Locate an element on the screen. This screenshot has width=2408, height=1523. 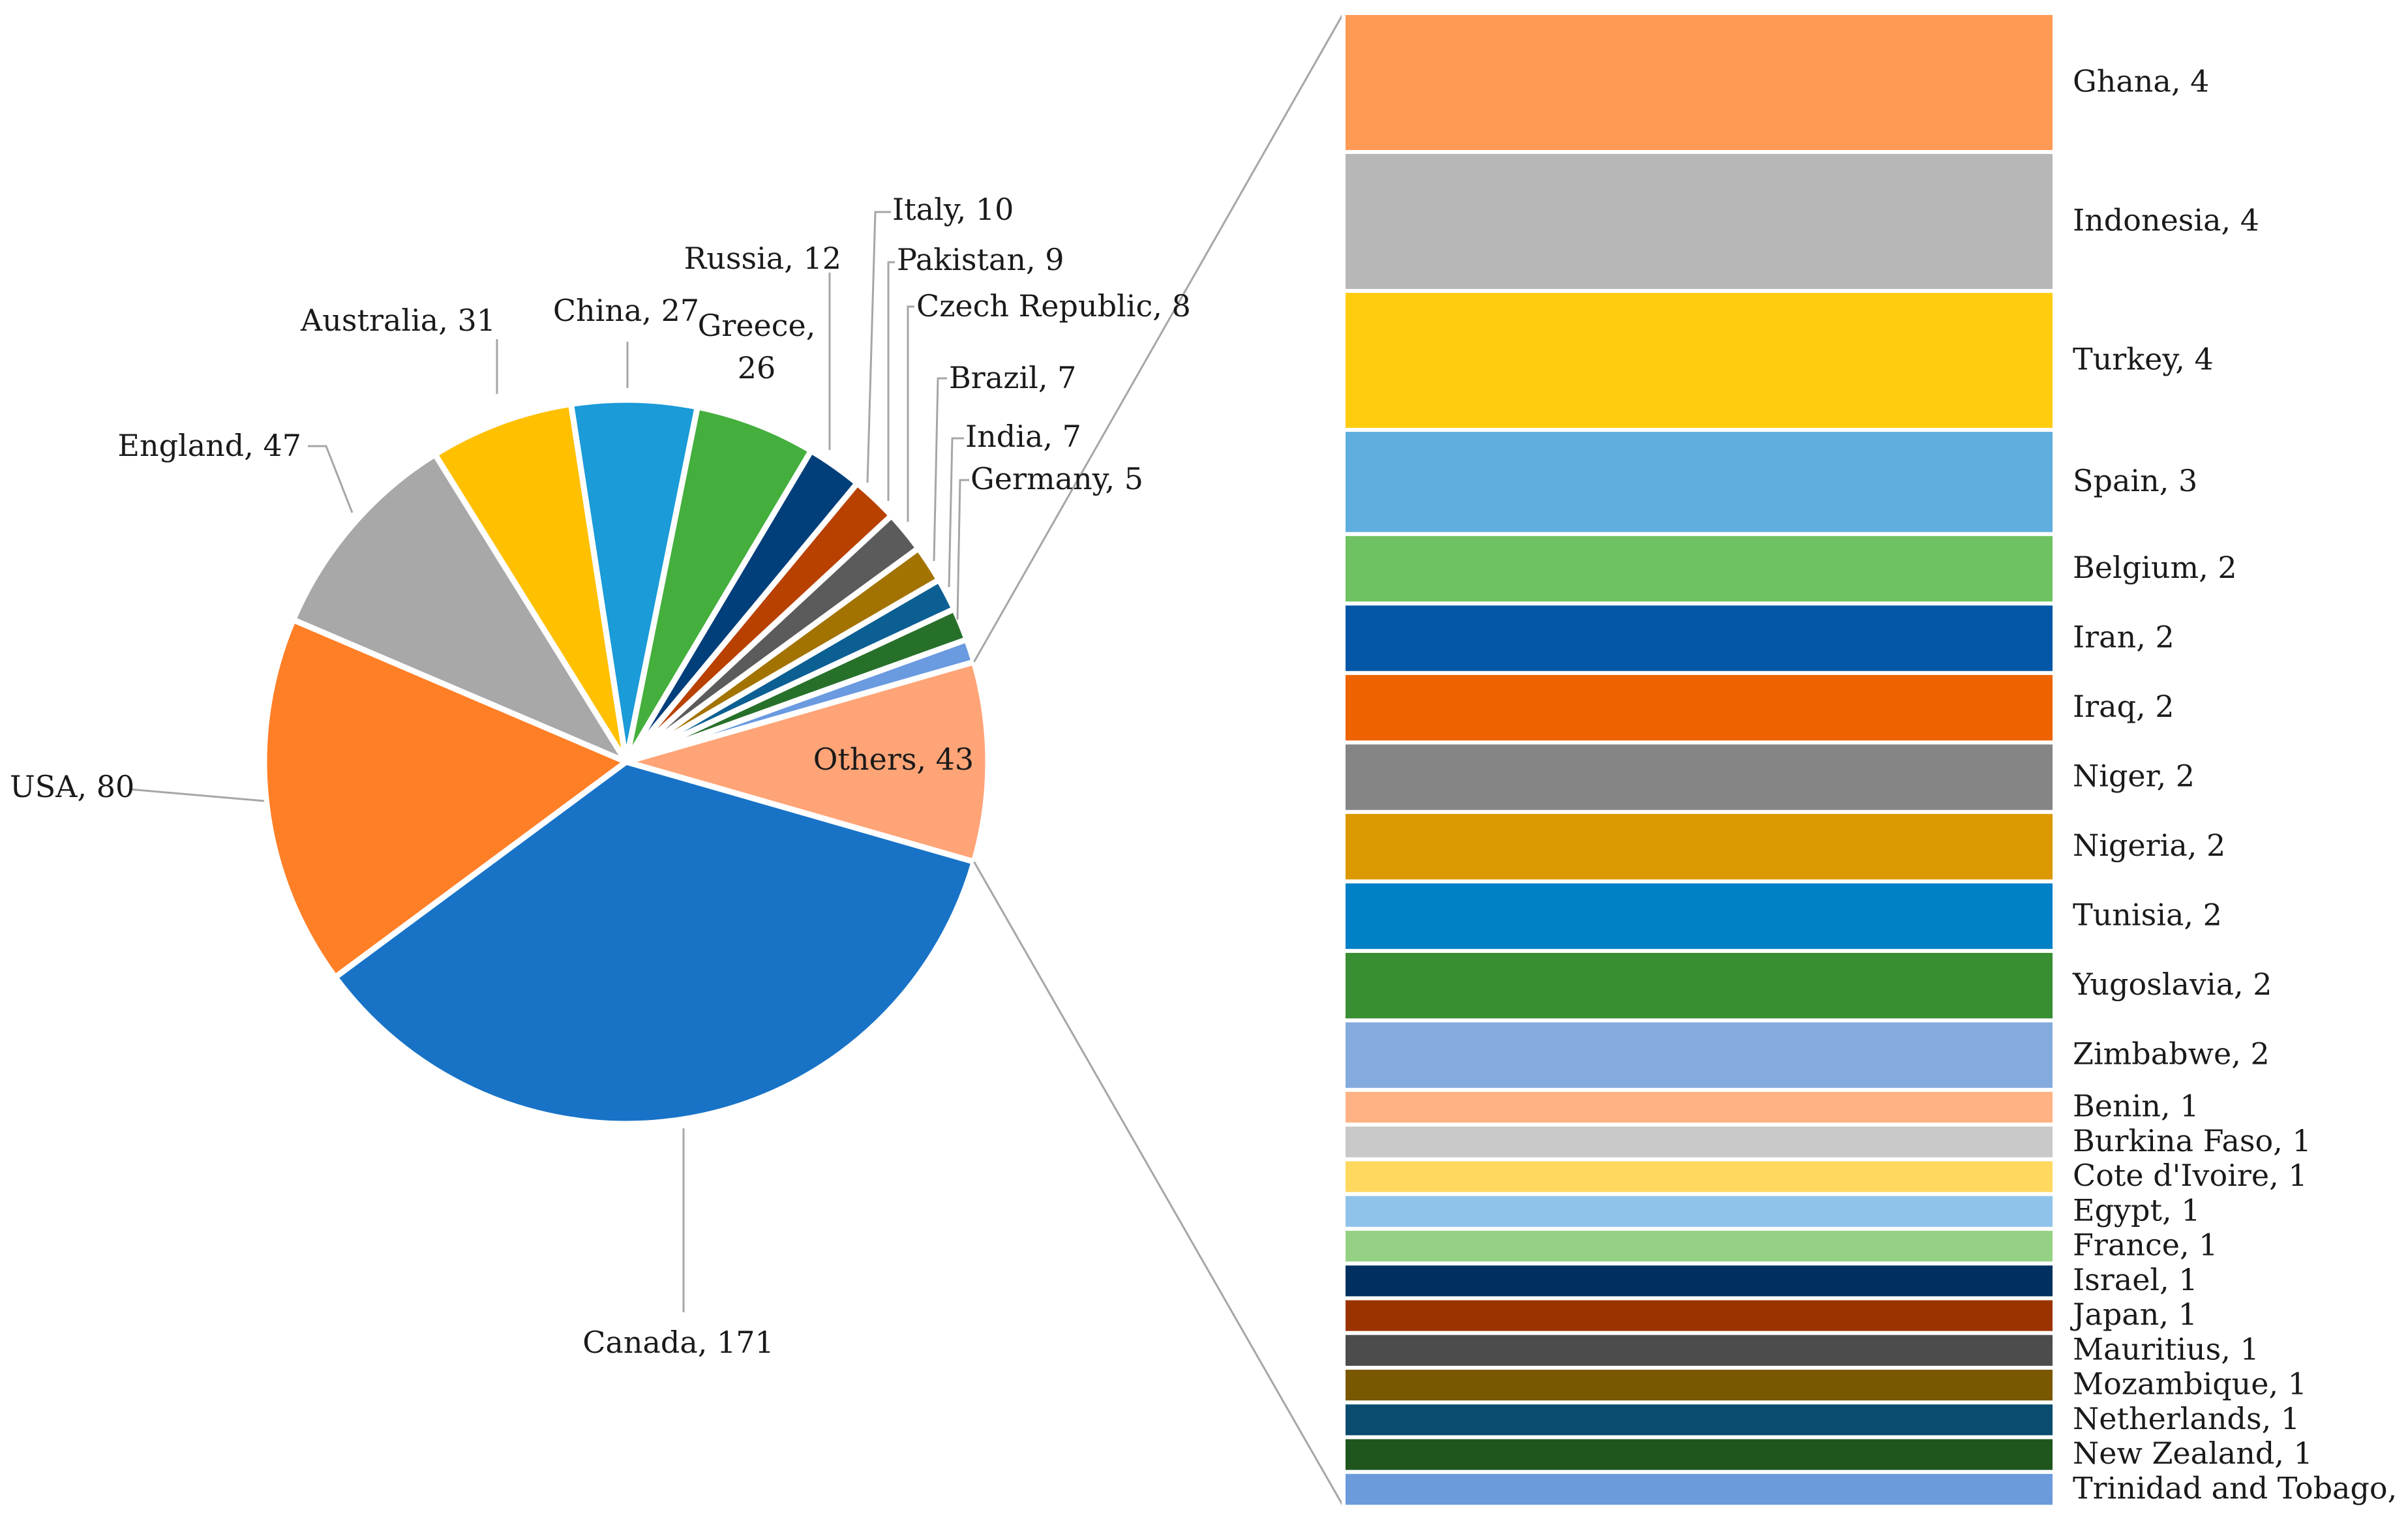
bar-segment-belgium is located at coordinates (1699, 569).